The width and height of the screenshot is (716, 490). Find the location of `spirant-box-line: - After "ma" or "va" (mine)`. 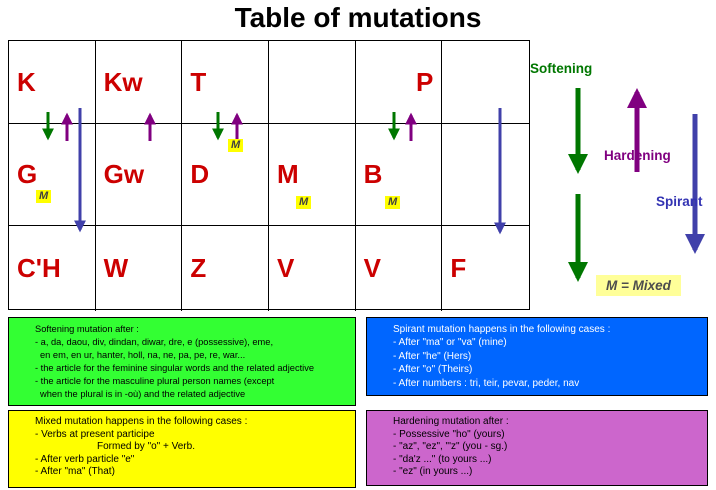

spirant-box-line: - After "ma" or "va" (mine) is located at coordinates (450, 343).